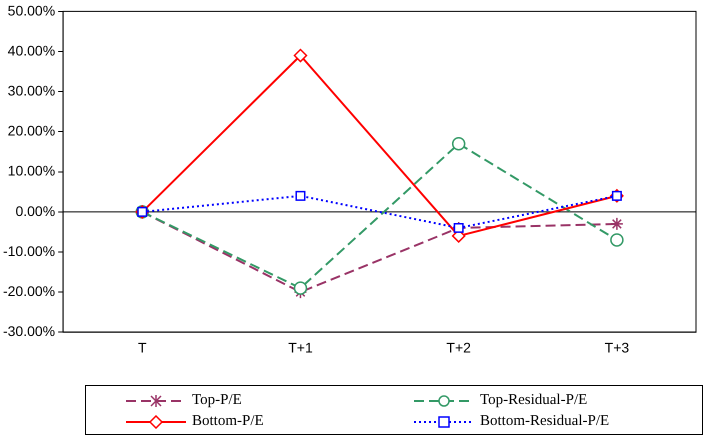  Describe the element at coordinates (217, 400) in the screenshot. I see `legend-label: Top-P/E` at that location.